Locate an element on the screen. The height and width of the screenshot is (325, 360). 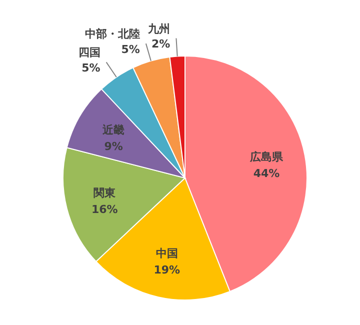
slice-label: 四国 is located at coordinates (89, 53).